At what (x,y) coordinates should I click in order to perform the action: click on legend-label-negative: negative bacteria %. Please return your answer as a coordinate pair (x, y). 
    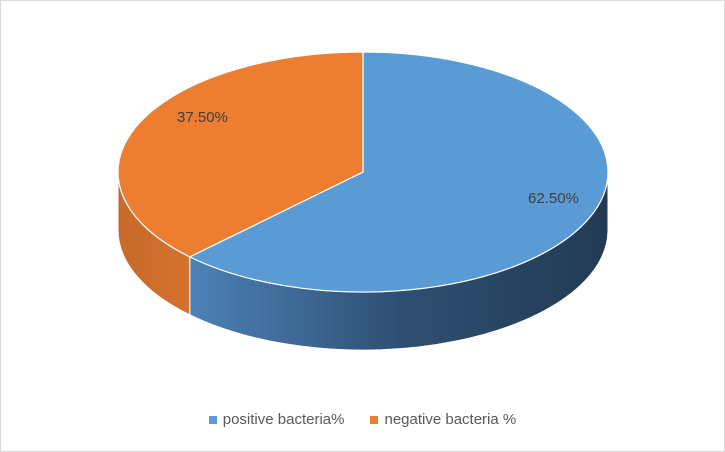
    Looking at the image, I should click on (450, 419).